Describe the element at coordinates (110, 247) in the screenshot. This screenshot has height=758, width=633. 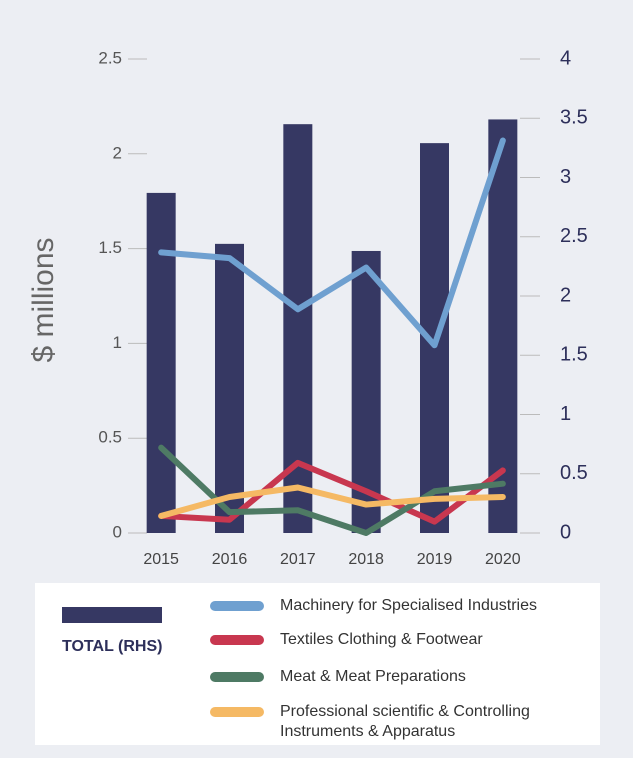
I see `y-tick-label: 1.5` at that location.